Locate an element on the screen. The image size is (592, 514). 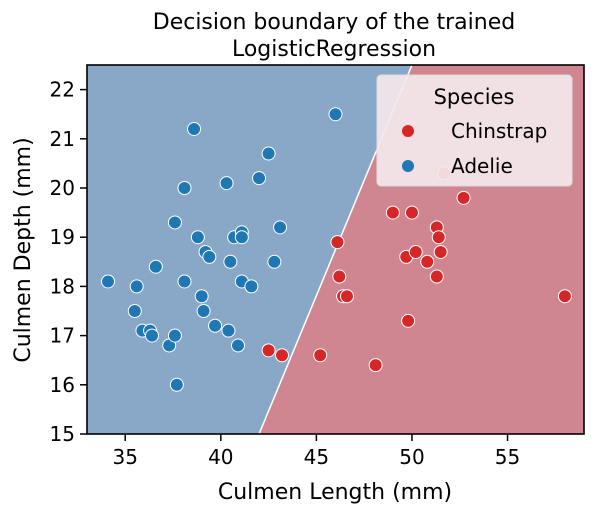
legend-box is located at coordinates (474, 130).